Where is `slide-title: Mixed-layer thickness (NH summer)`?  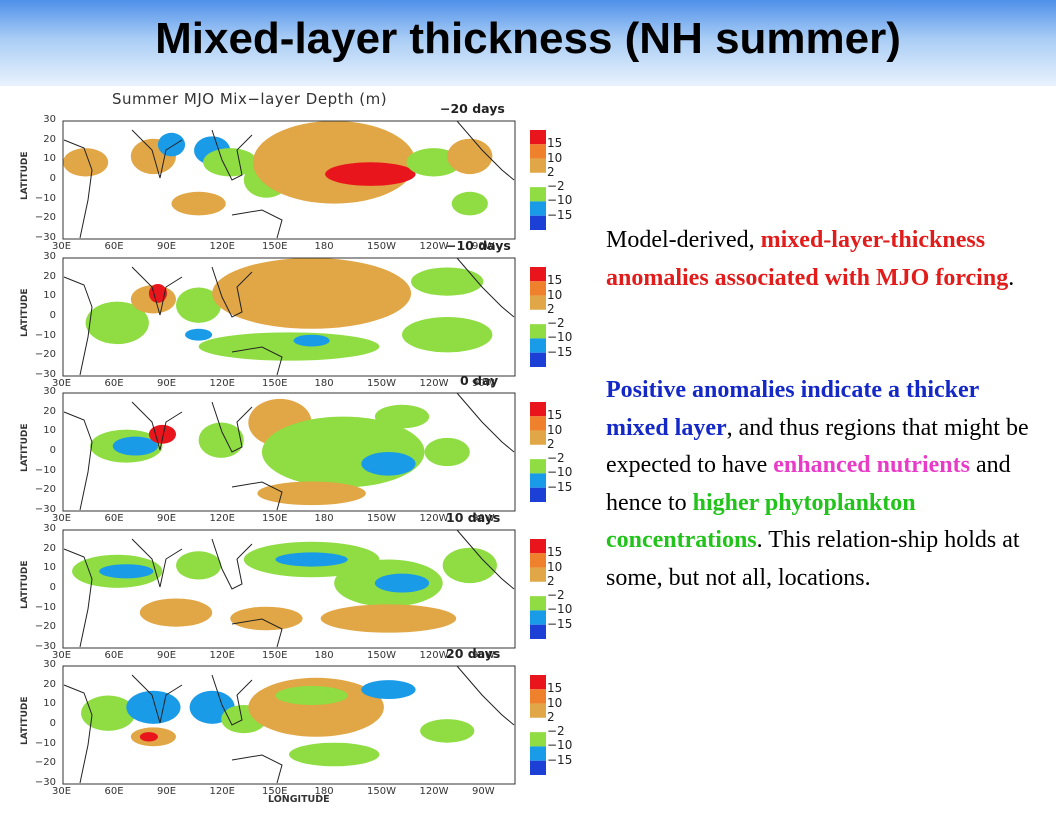 slide-title: Mixed-layer thickness (NH summer) is located at coordinates (528, 38).